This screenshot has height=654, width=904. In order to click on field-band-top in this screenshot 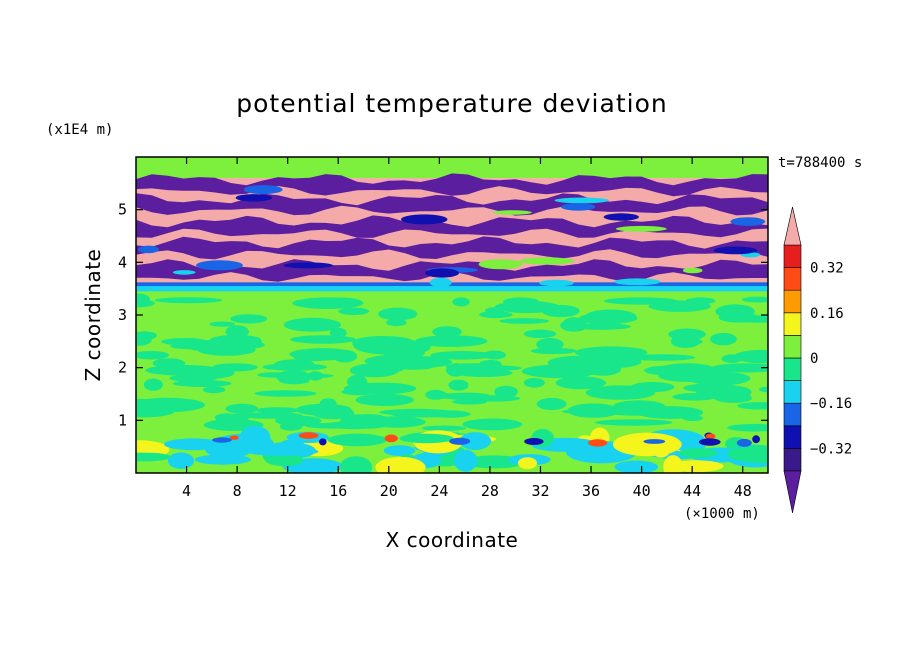, I will do `click(452, 168)`.